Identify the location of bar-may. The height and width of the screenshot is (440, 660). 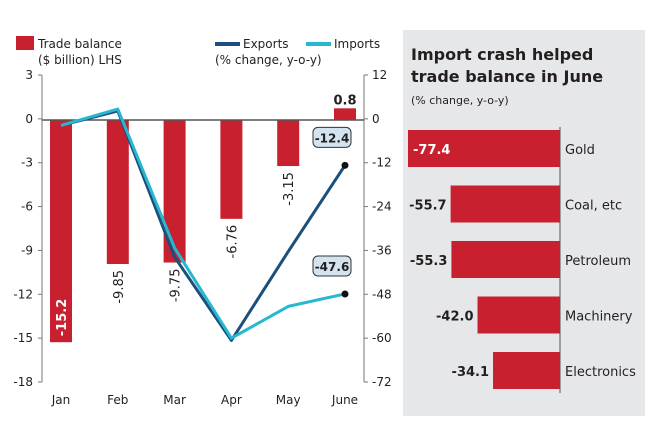
(288, 143).